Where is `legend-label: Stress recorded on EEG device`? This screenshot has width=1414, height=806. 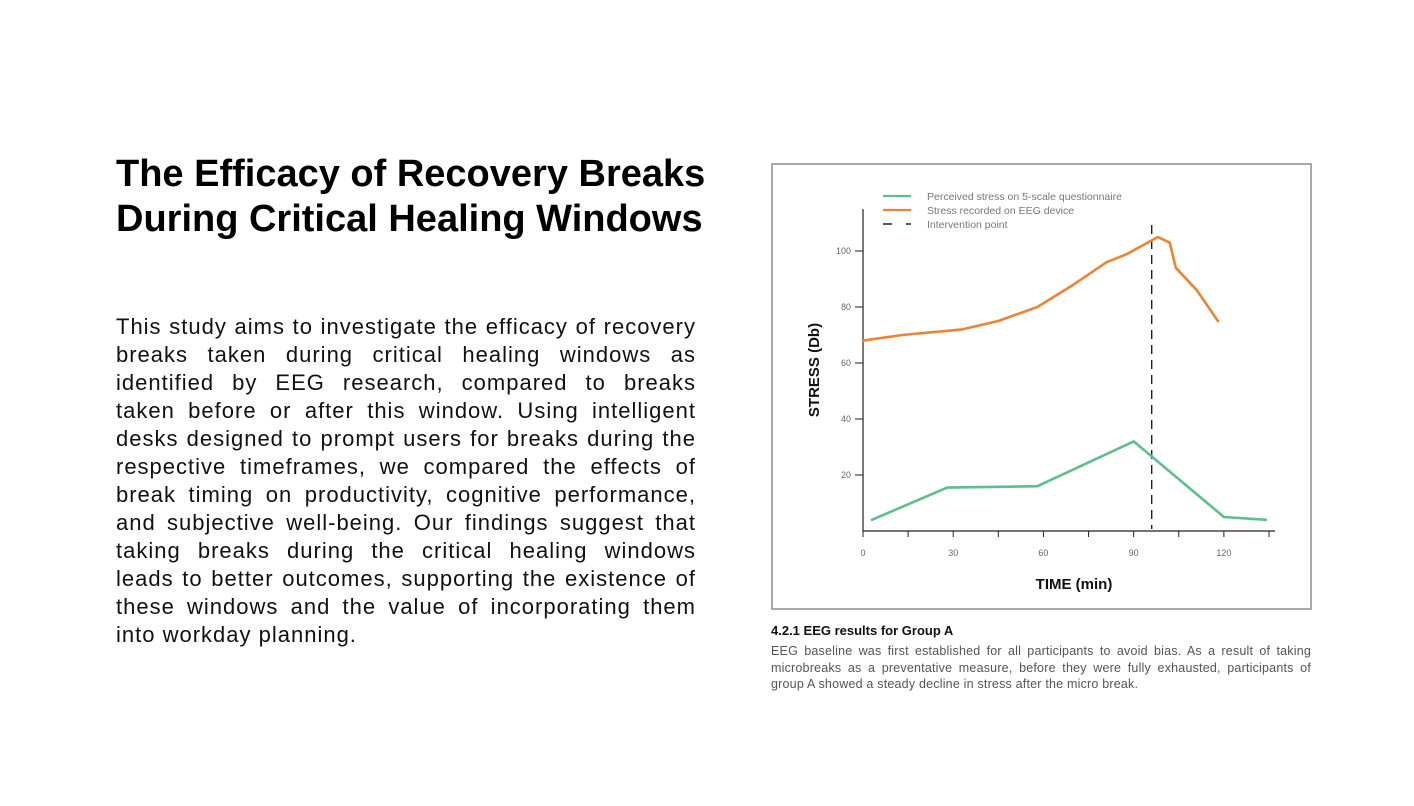 legend-label: Stress recorded on EEG device is located at coordinates (1000, 211).